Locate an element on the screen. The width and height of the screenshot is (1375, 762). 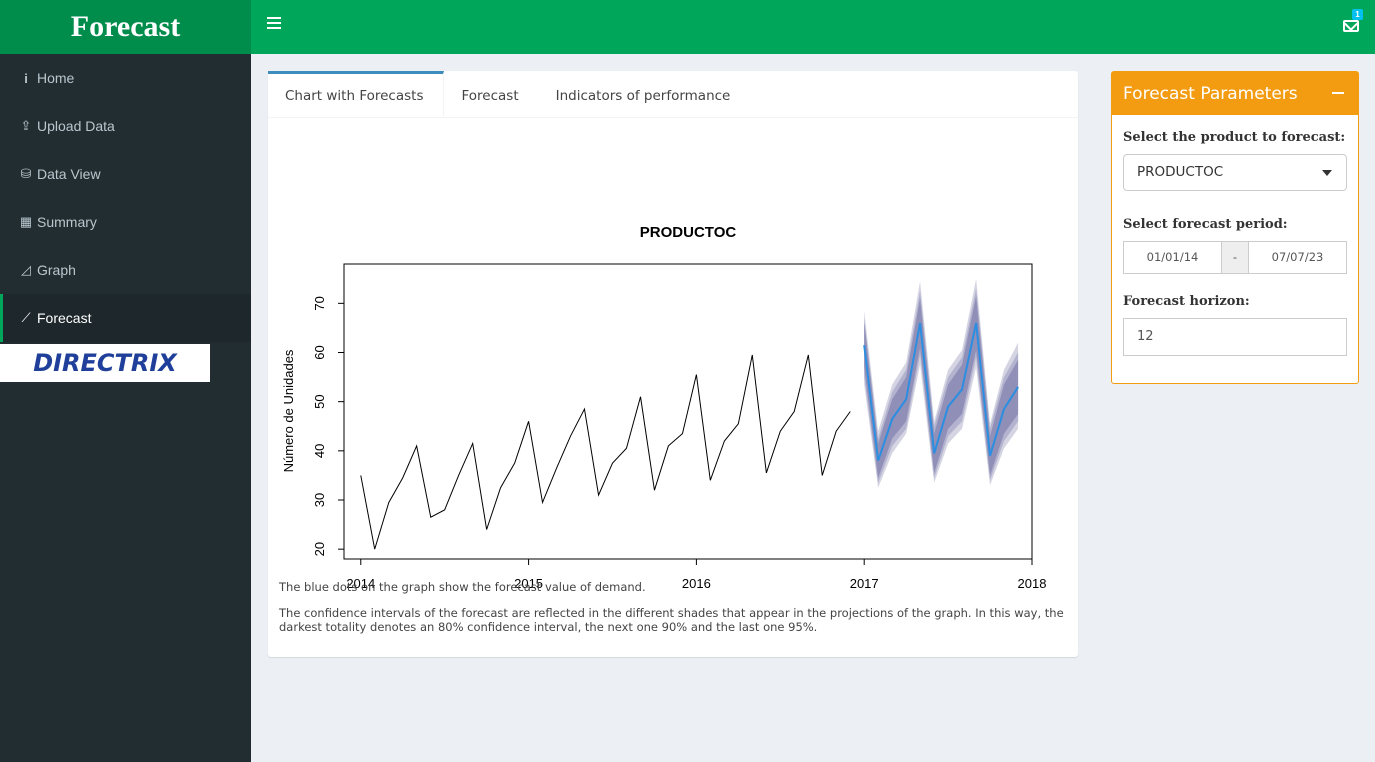
x-tick-label: 2015 is located at coordinates (528, 583).